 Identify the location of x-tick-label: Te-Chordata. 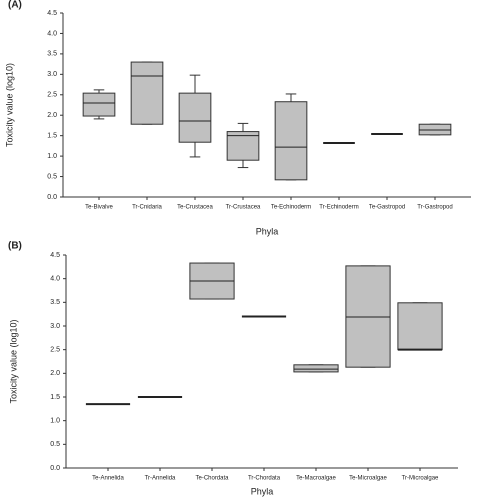
(212, 479).